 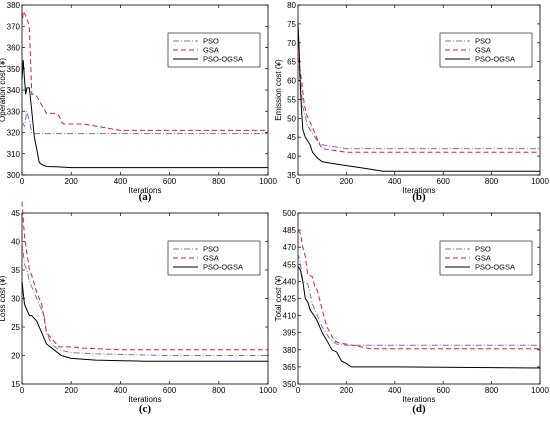 I want to click on chart-1-xlabel: Iterations, so click(x=419, y=190).